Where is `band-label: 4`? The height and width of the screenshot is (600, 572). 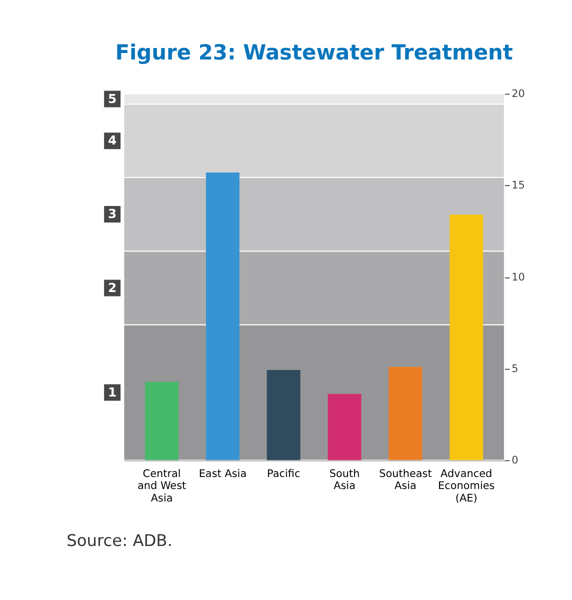
band-label: 4 is located at coordinates (112, 141).